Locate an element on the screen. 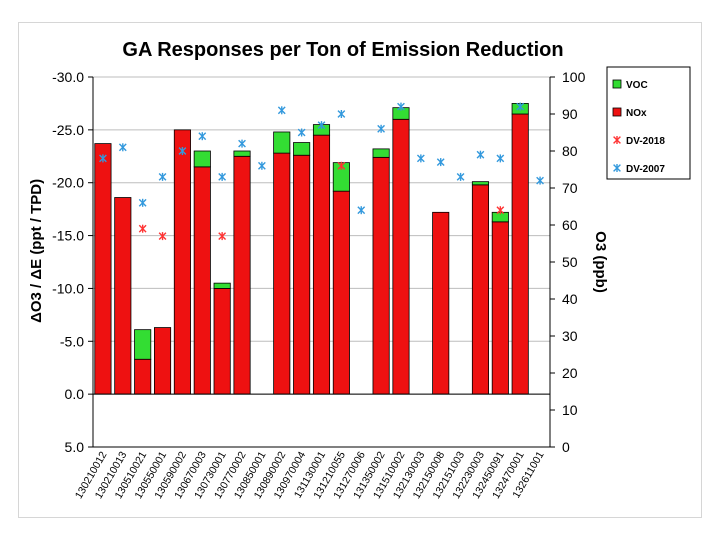 The image size is (720, 540). legend-swatch-nox is located at coordinates (617, 112).